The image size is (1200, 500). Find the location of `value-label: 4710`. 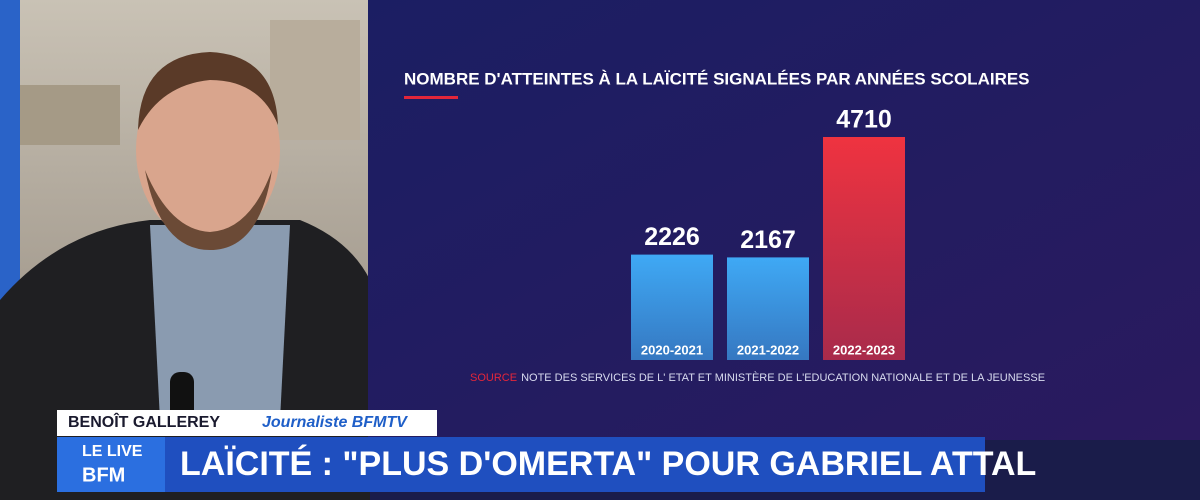

value-label: 4710 is located at coordinates (864, 120).